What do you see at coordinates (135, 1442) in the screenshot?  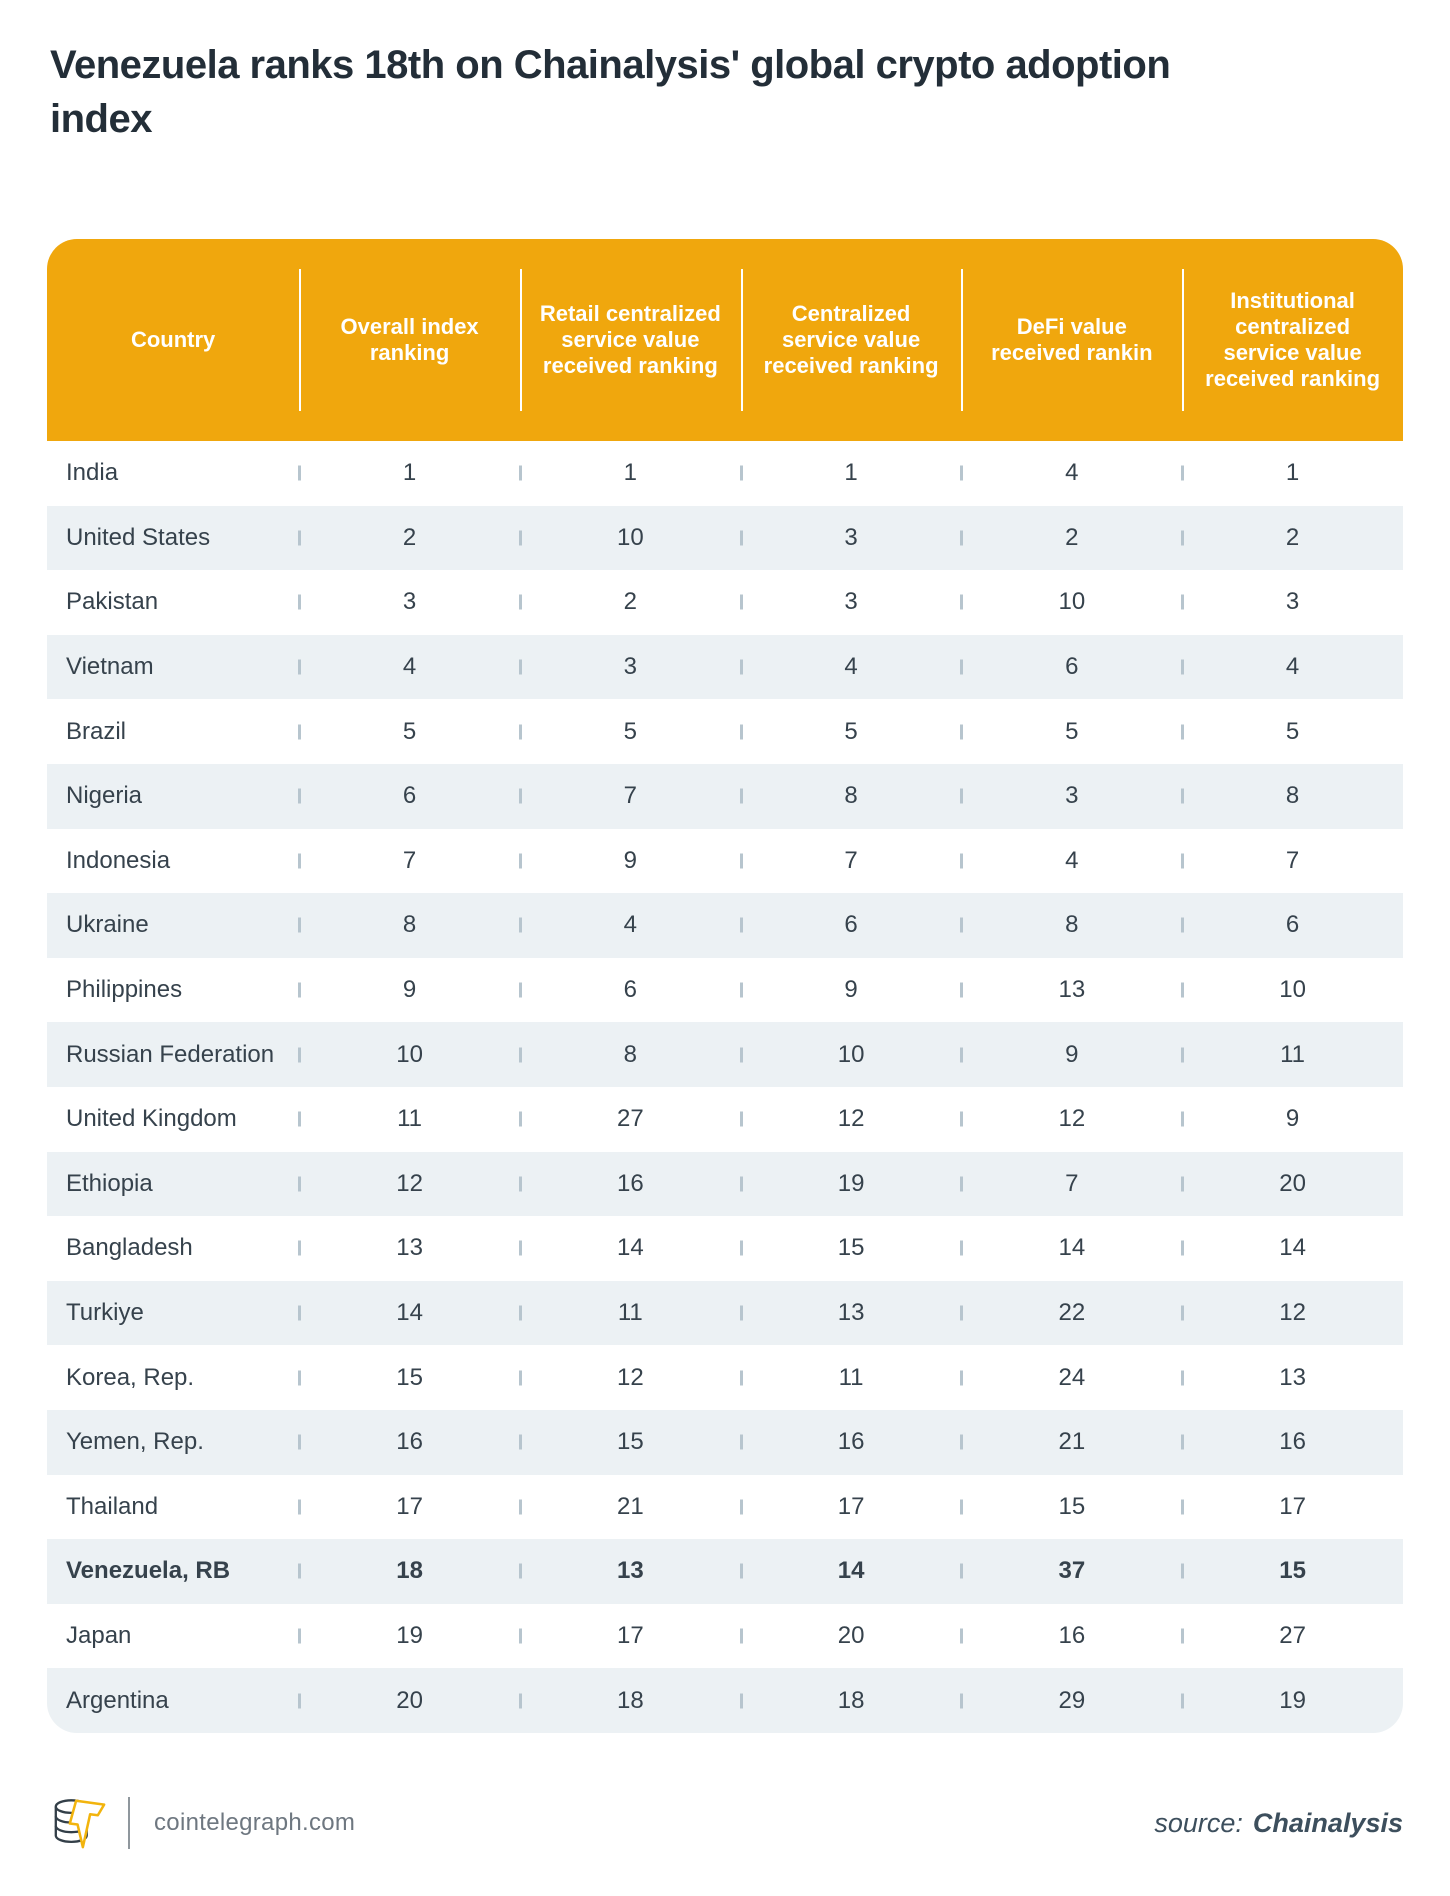 I see `country-cell: Yemen, Rep.` at bounding box center [135, 1442].